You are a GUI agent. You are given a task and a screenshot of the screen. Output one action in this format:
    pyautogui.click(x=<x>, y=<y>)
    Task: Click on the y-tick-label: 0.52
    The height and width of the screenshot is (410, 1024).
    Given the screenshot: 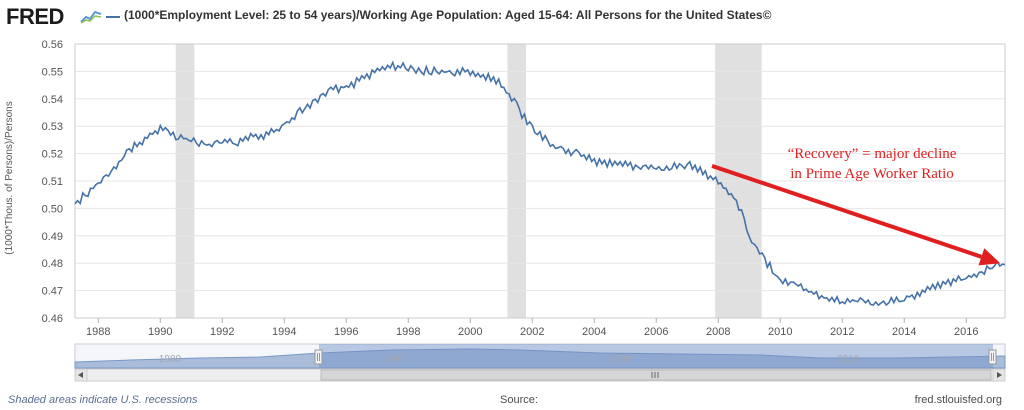 What is the action you would take?
    pyautogui.click(x=52, y=155)
    